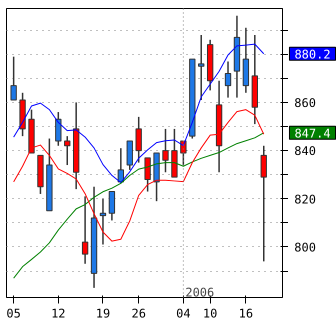  What do you see at coordinates (246, 313) in the screenshot?
I see `x-tick-label: 16` at bounding box center [246, 313].